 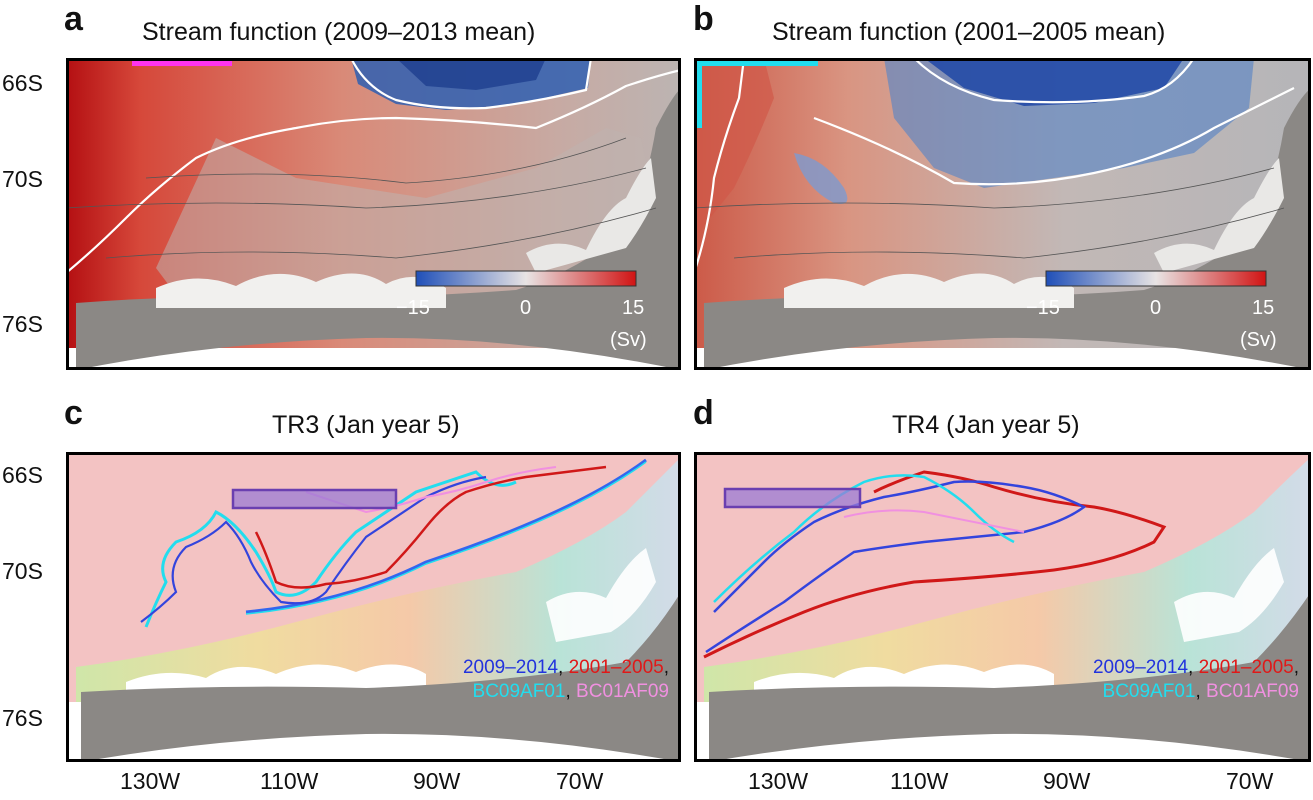 I want to click on legend-entry-bc09af01: BC09AF01, so click(x=519, y=691).